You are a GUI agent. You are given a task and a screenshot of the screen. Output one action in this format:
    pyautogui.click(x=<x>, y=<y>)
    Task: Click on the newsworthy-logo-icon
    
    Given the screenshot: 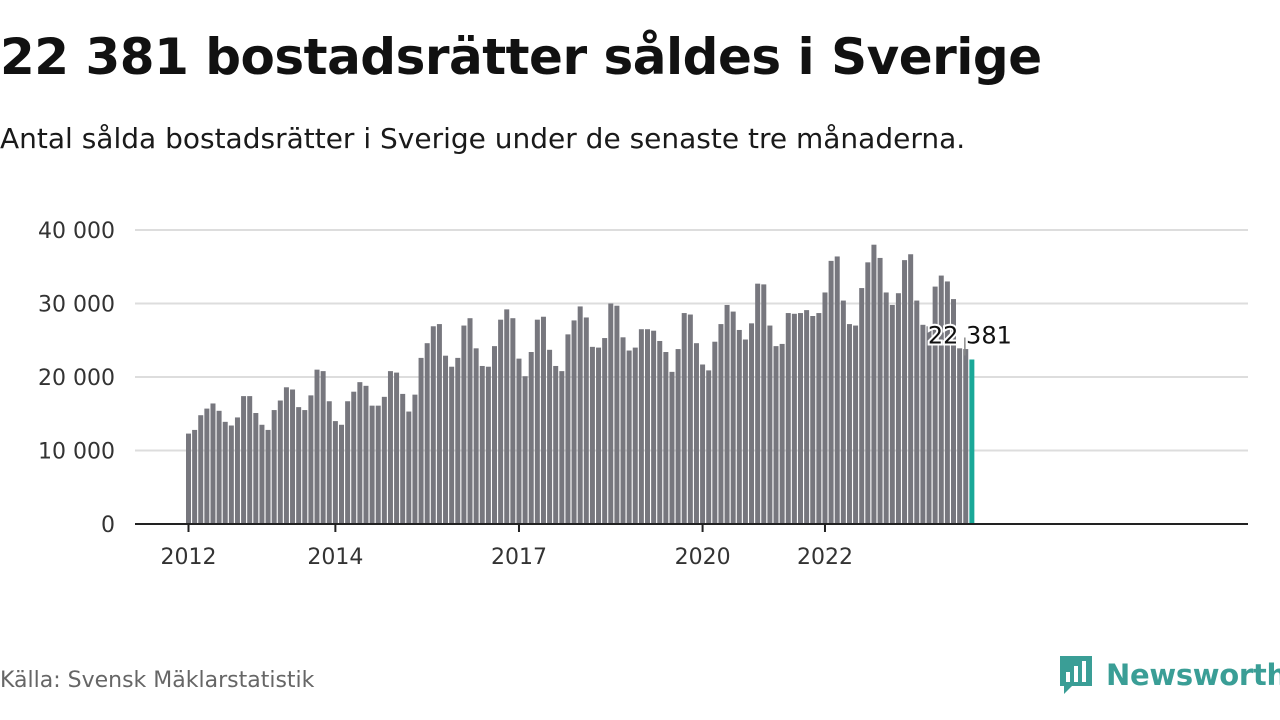 What is the action you would take?
    pyautogui.click(x=1076, y=675)
    